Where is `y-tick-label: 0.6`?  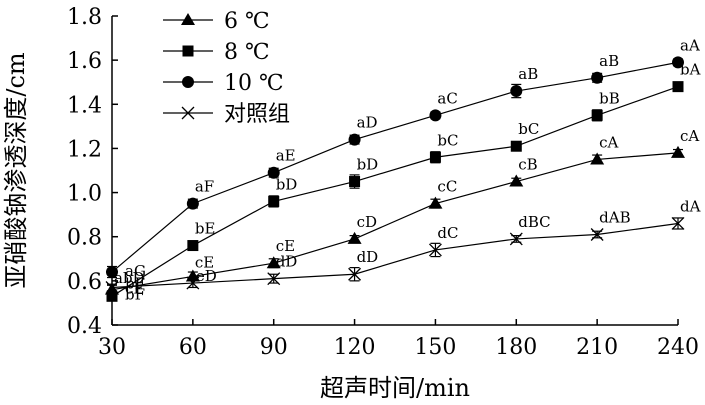 y-tick-label: 0.6 is located at coordinates (84, 282).